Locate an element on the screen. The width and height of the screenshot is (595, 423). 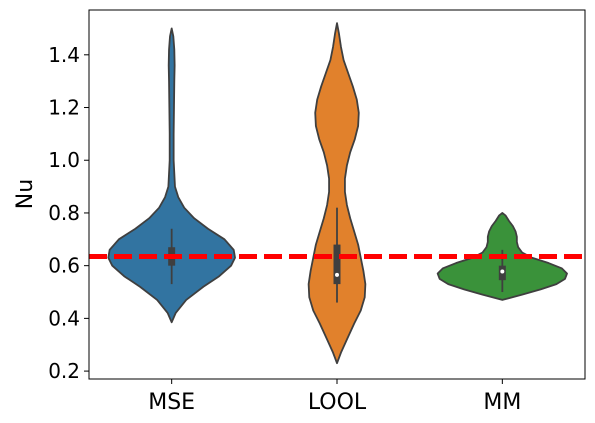
x-tick-label-mse: MSE is located at coordinates (171, 402).